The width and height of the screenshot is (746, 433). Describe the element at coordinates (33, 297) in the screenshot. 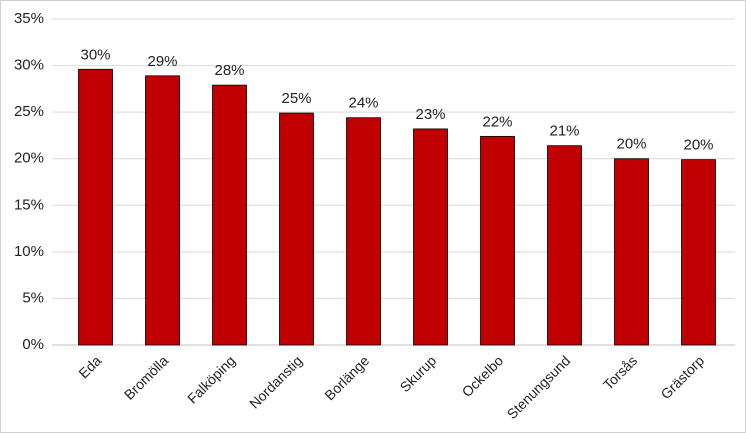

I see `y-tick-label: 5%` at that location.